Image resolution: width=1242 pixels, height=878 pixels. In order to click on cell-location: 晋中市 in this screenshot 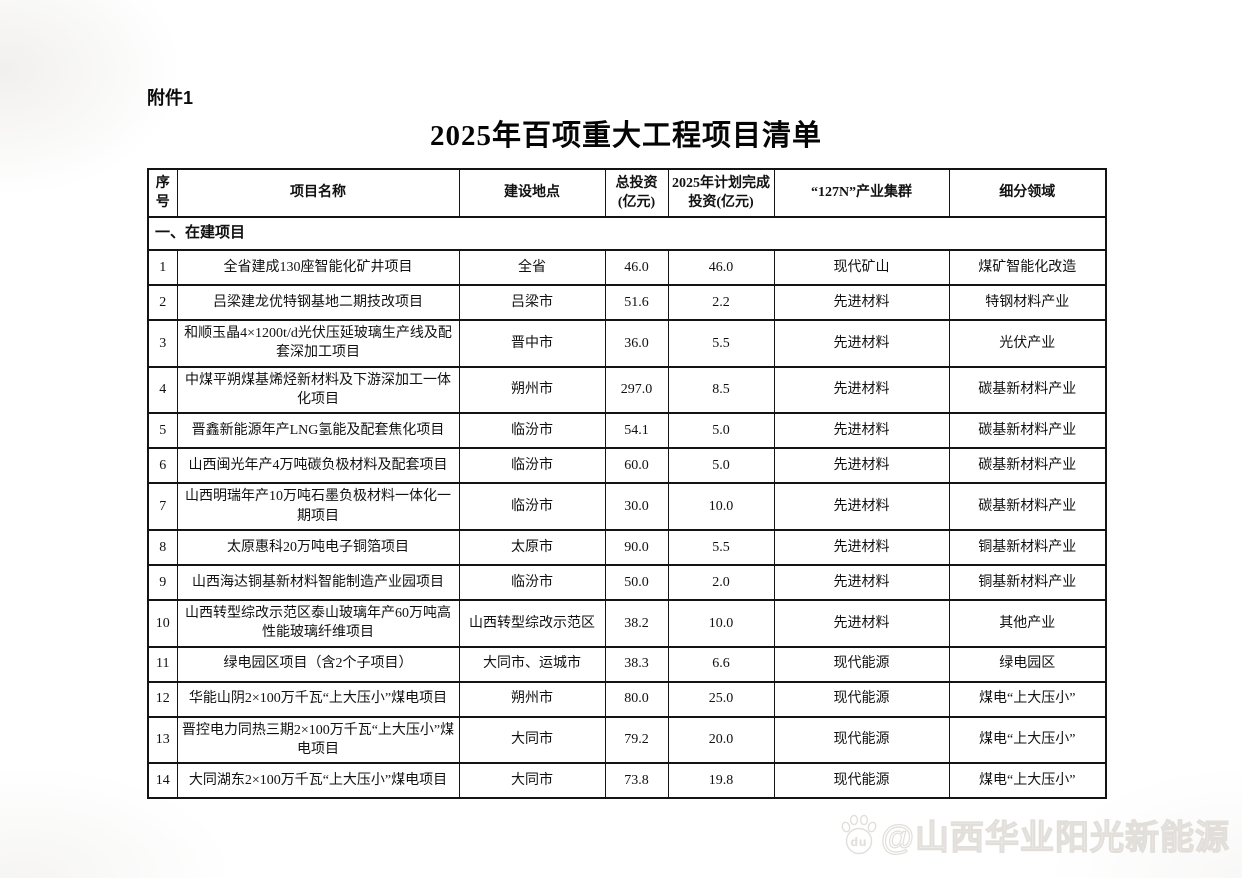, I will do `click(532, 343)`.